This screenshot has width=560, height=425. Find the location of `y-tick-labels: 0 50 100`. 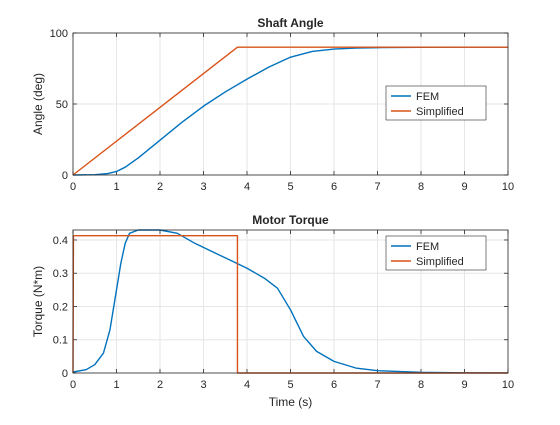

y-tick-labels: 0 50 100 is located at coordinates (59, 105).